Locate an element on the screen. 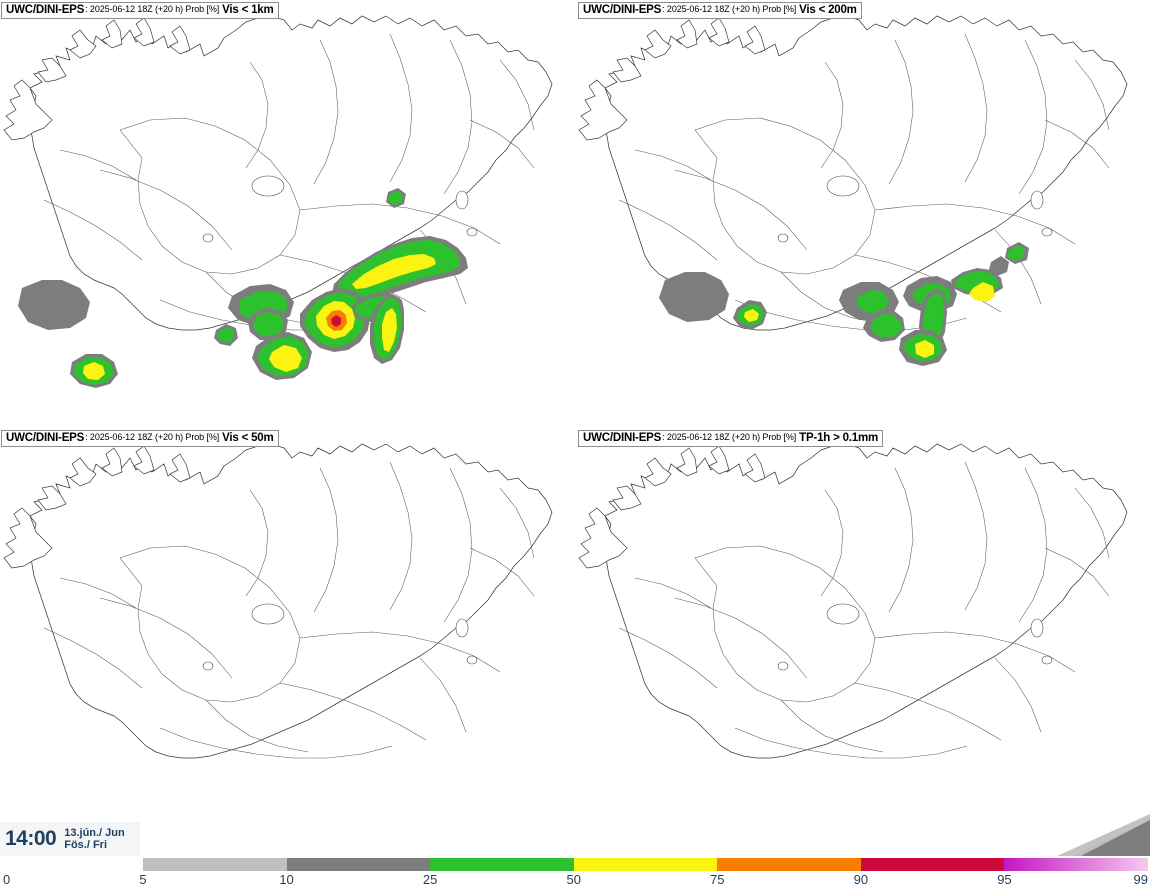 The width and height of the screenshot is (1150, 891). panel-parameter-label: TP-1h > 0.1mm is located at coordinates (839, 437).